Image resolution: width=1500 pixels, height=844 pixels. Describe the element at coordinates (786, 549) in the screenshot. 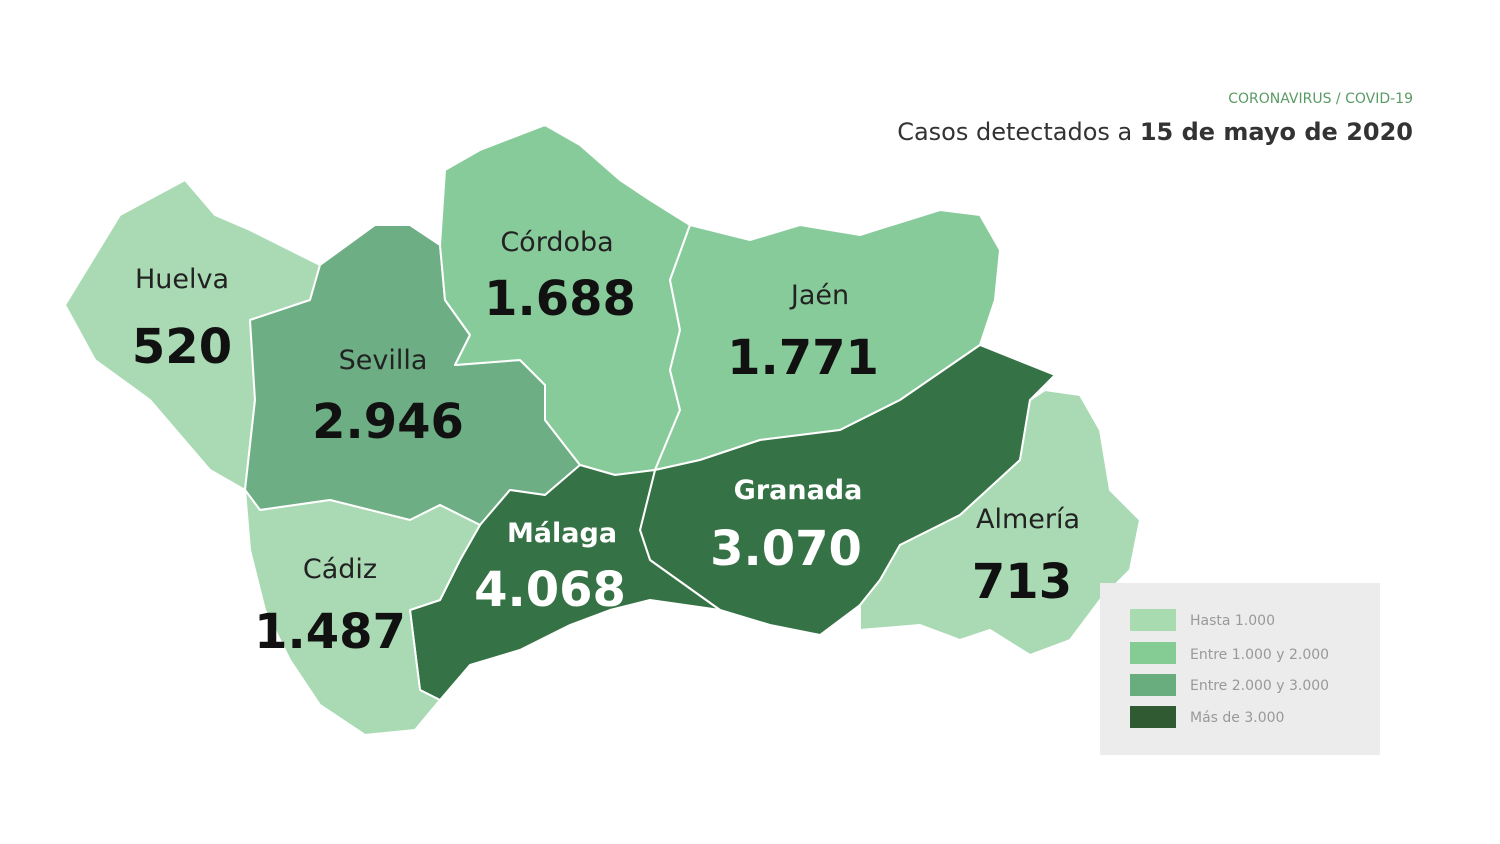

I see `province-value: 3.070` at that location.